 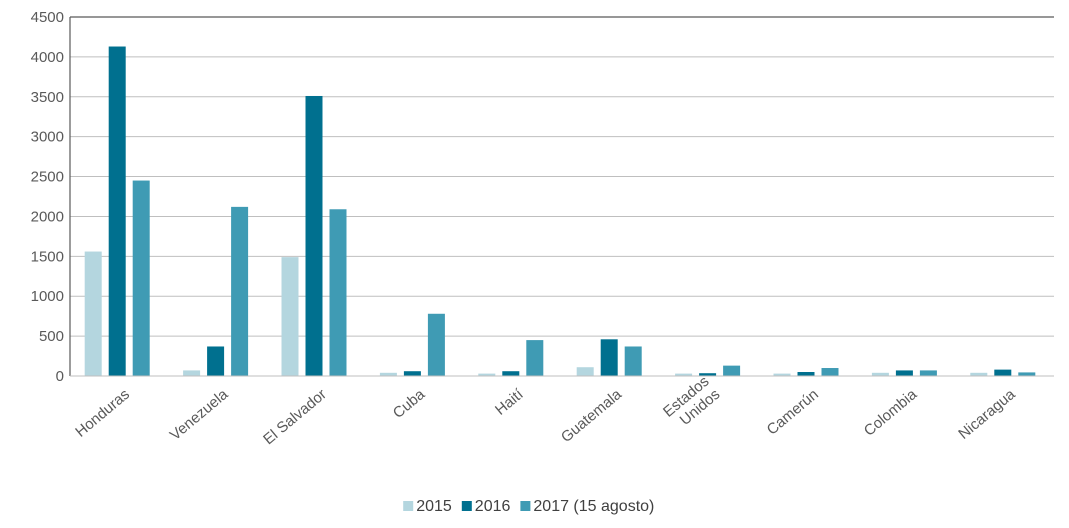 What do you see at coordinates (47, 57) in the screenshot?
I see `y-tick-label: 4000` at bounding box center [47, 57].